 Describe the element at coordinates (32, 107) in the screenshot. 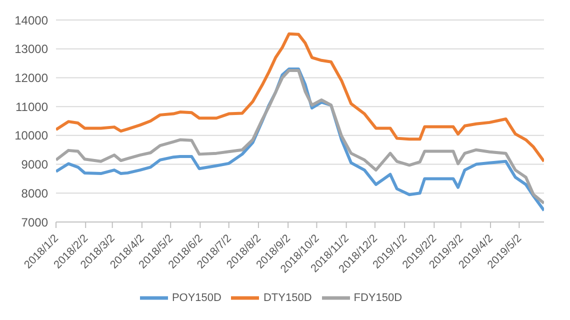

I see `y-tick-label: 11000` at that location.